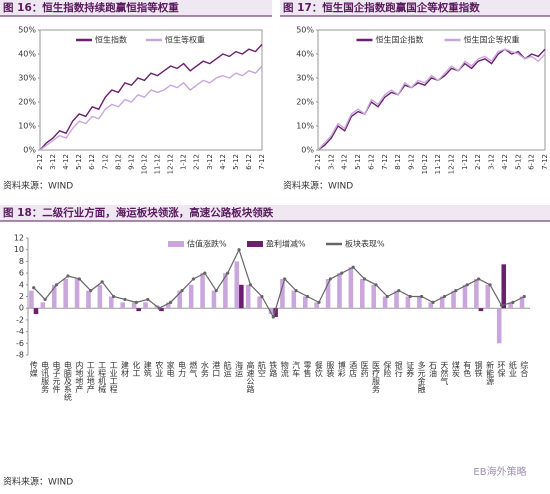 The image size is (550, 494). Describe the element at coordinates (261, 368) in the screenshot. I see `x-tick-label: 航空` at that location.